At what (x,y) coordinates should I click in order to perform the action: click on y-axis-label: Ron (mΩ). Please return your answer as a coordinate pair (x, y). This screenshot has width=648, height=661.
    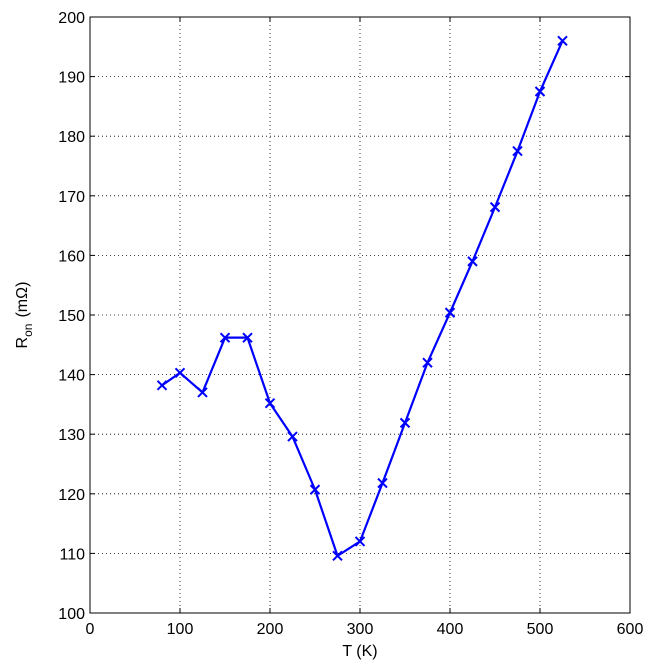
    Looking at the image, I should click on (24, 315).